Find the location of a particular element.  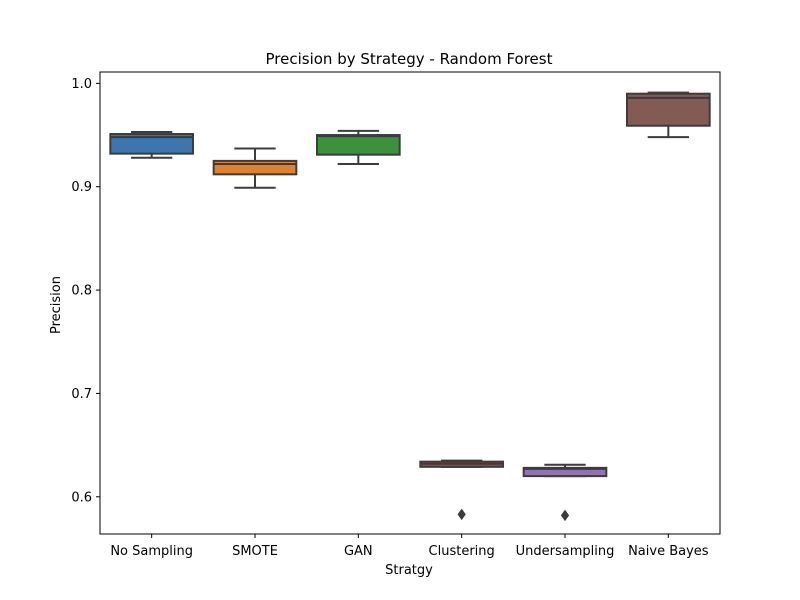

x-tick-label: SMOTE is located at coordinates (255, 551).